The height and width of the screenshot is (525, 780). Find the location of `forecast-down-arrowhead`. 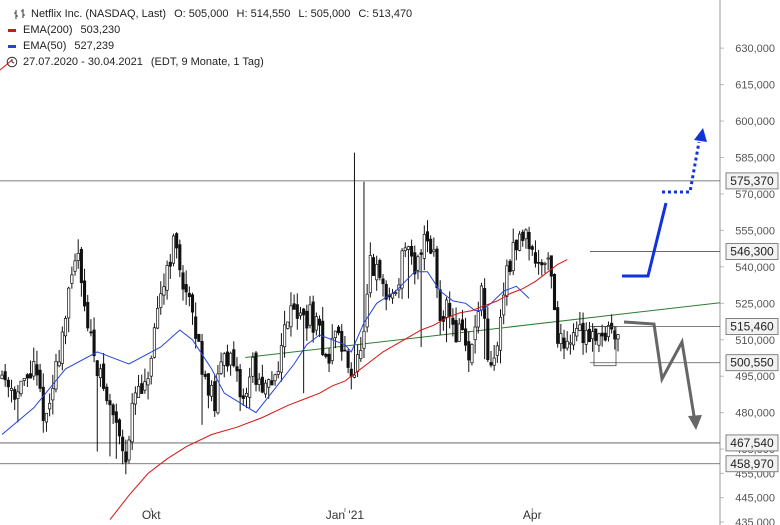

forecast-down-arrowhead is located at coordinates (695, 422).